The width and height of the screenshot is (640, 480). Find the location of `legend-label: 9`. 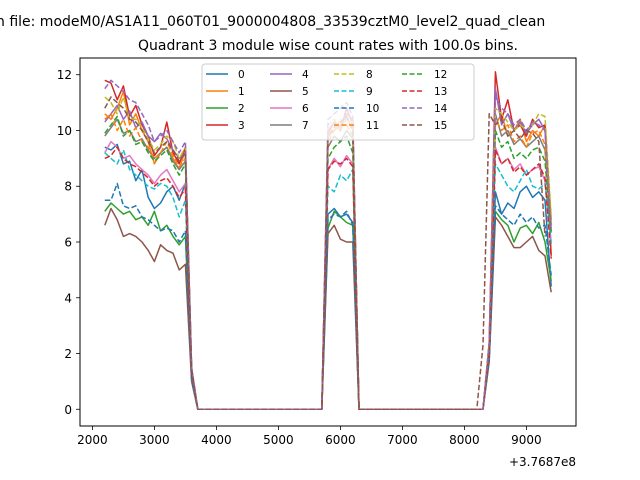

legend-label: 9 is located at coordinates (369, 92).